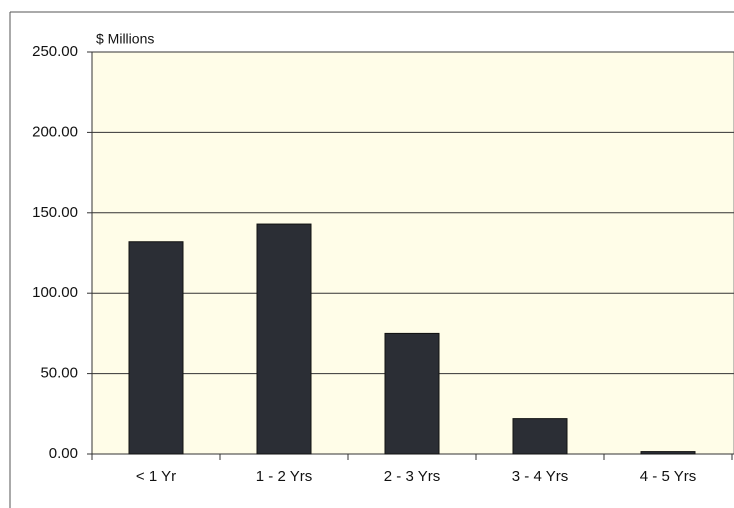 Image resolution: width=734 pixels, height=508 pixels. I want to click on y-tick-label: 250.00, so click(55, 51).